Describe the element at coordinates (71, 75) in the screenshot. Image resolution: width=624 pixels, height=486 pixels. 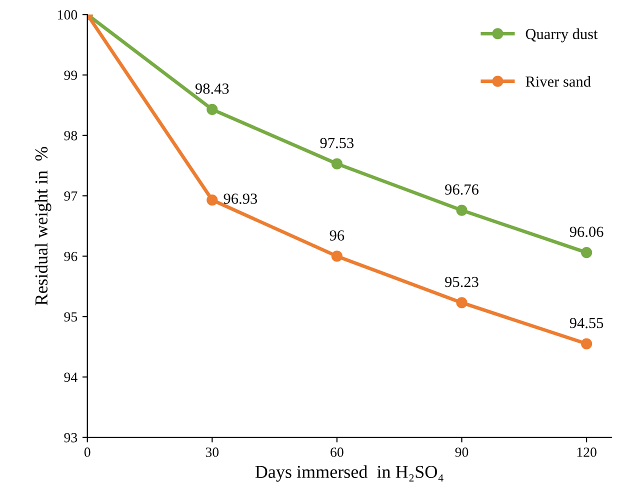
I see `y-tick-label: 99` at that location.